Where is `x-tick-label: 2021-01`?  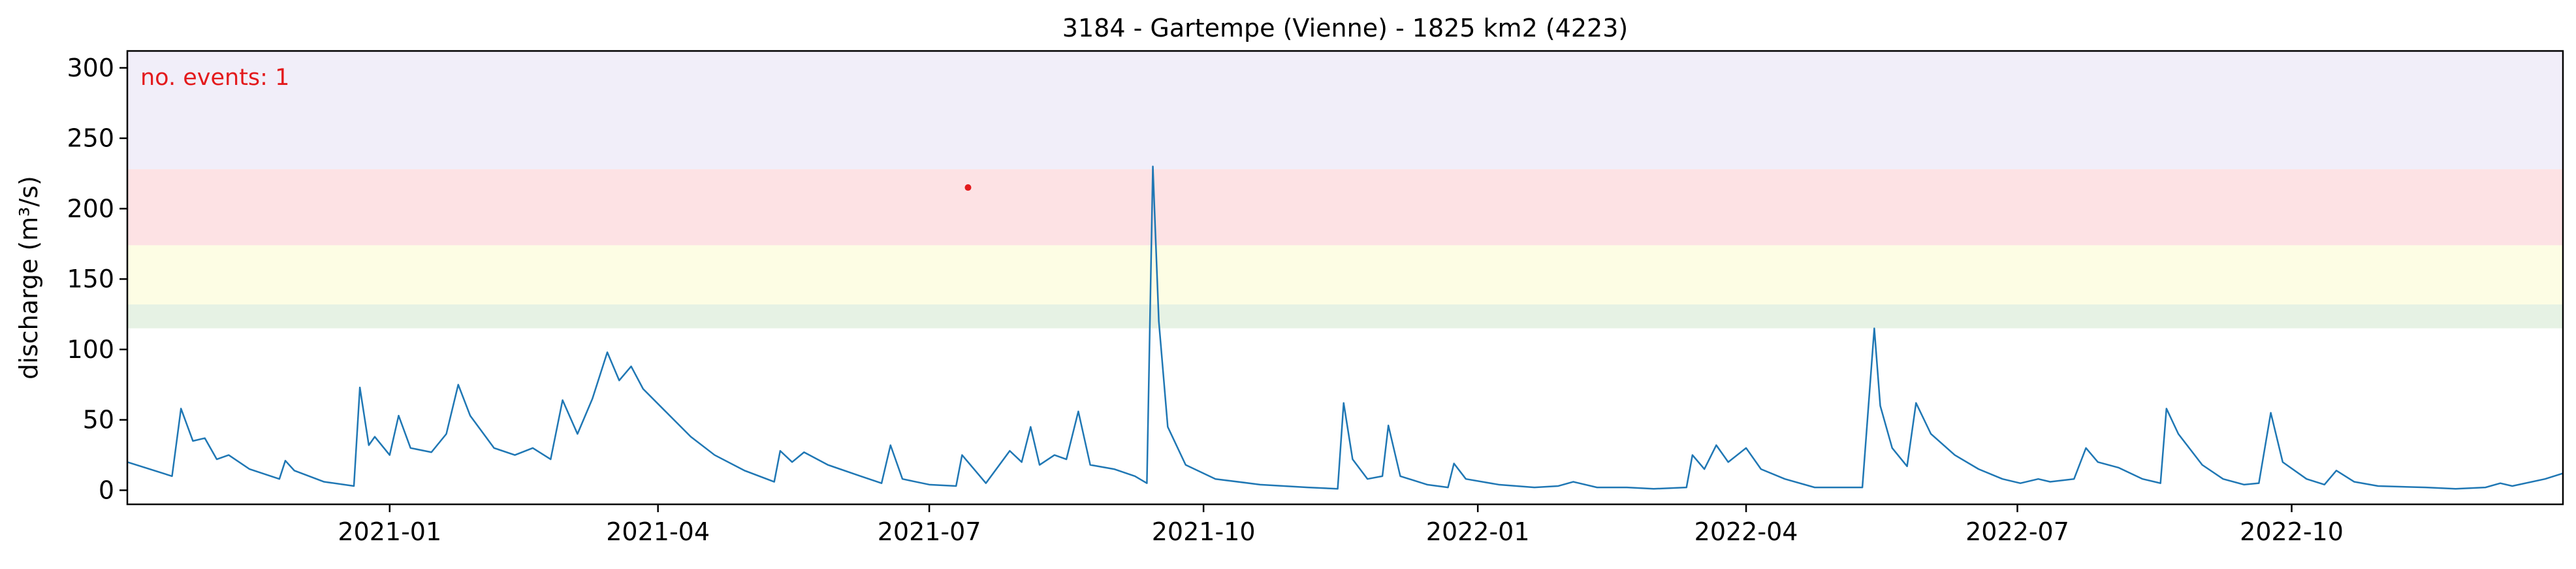 x-tick-label: 2021-01 is located at coordinates (390, 531).